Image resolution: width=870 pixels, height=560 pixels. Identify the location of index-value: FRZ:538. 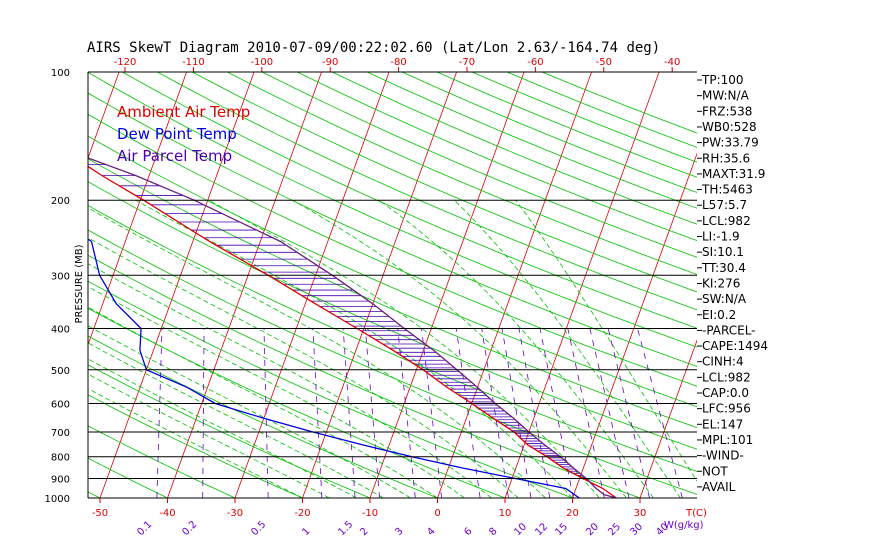
(727, 111).